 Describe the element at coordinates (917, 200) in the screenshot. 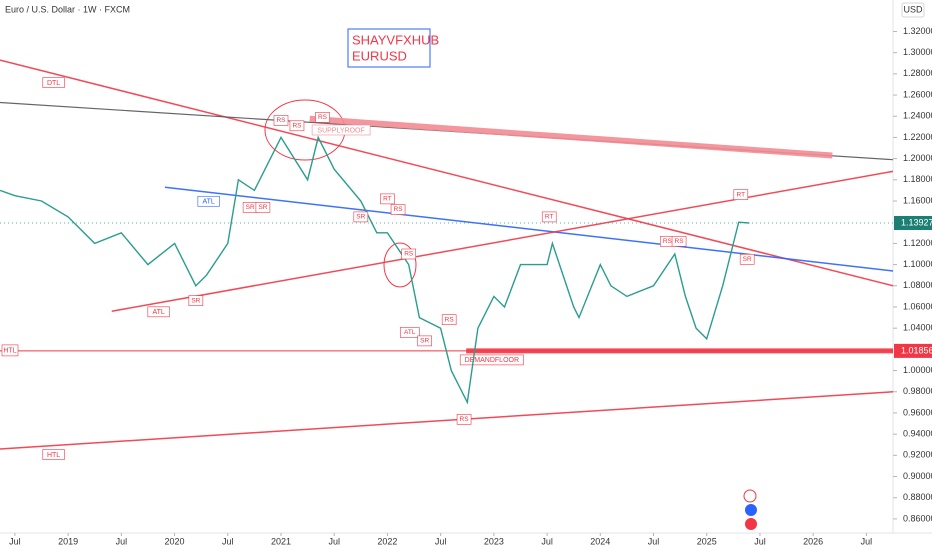

I see `y-tick-label: 1.16000` at that location.